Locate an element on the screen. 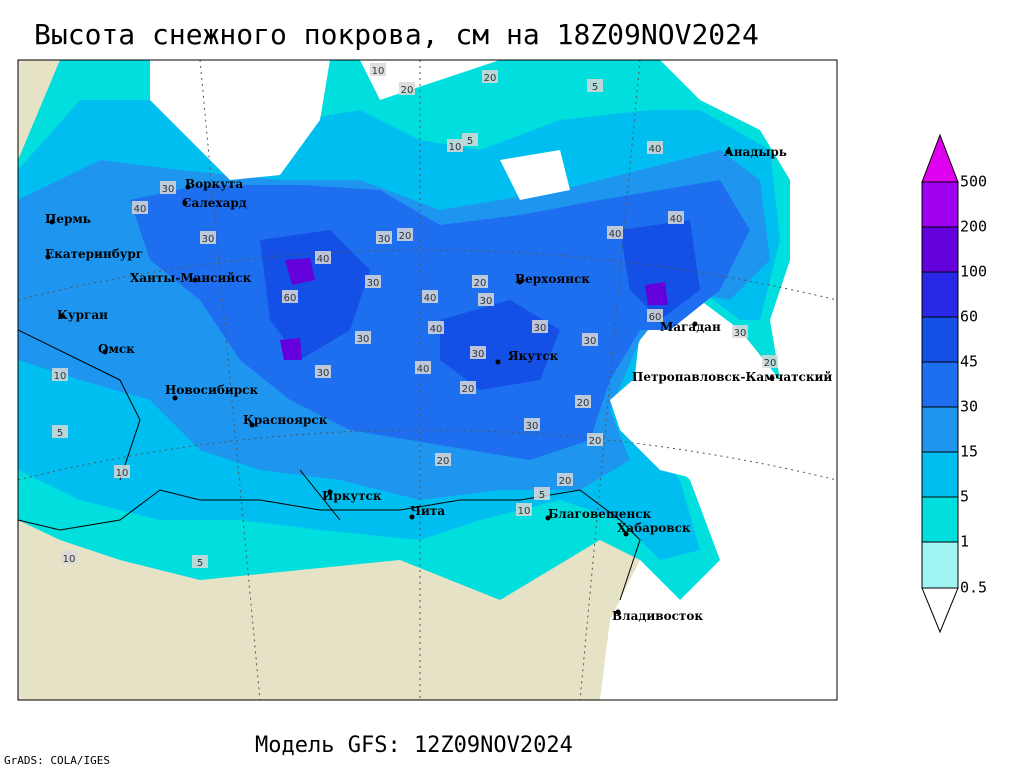  contour-label: 60 is located at coordinates (290, 298).